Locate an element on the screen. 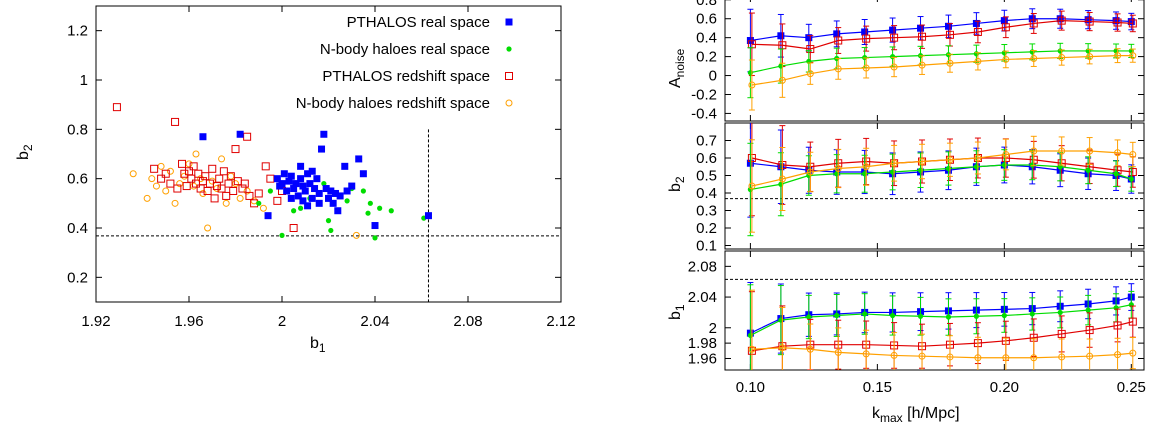  y-tick-label: 0 is located at coordinates (713, 76).